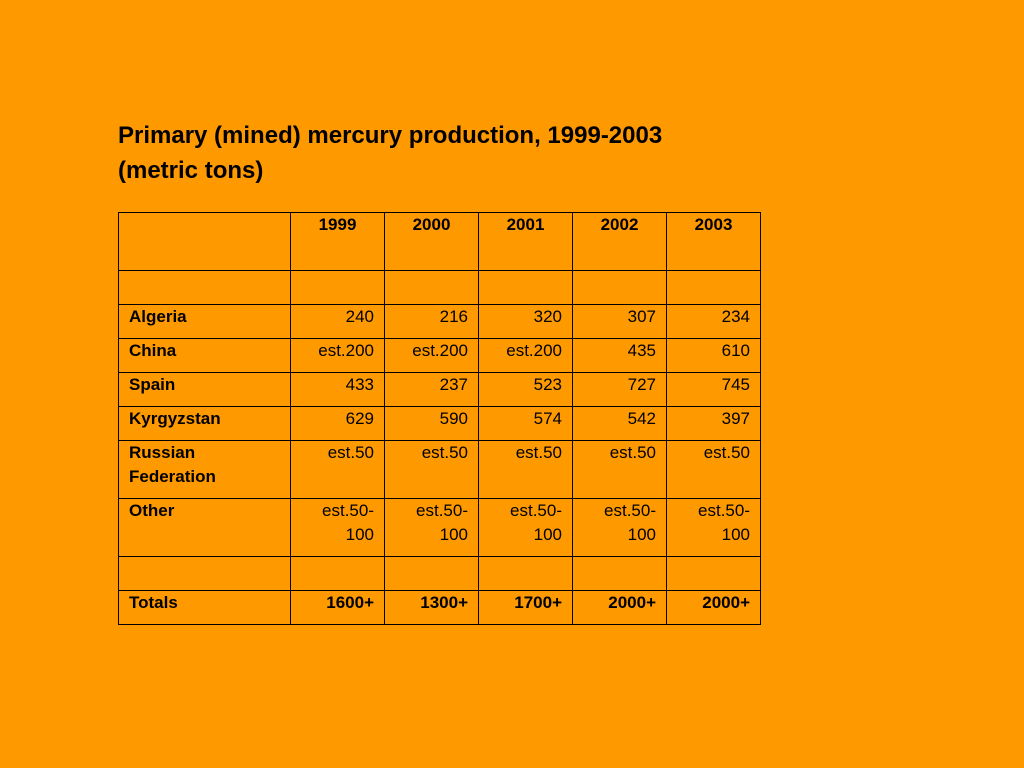 The image size is (1024, 768). I want to click on country-cell: Other, so click(204, 527).